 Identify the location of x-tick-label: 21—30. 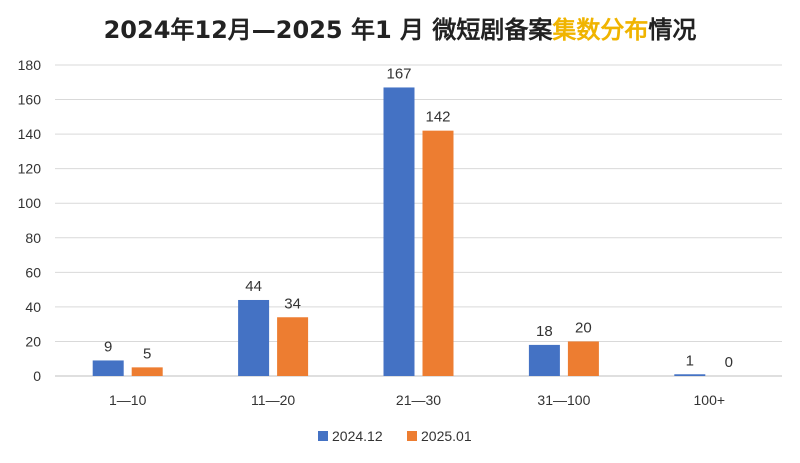
(418, 400).